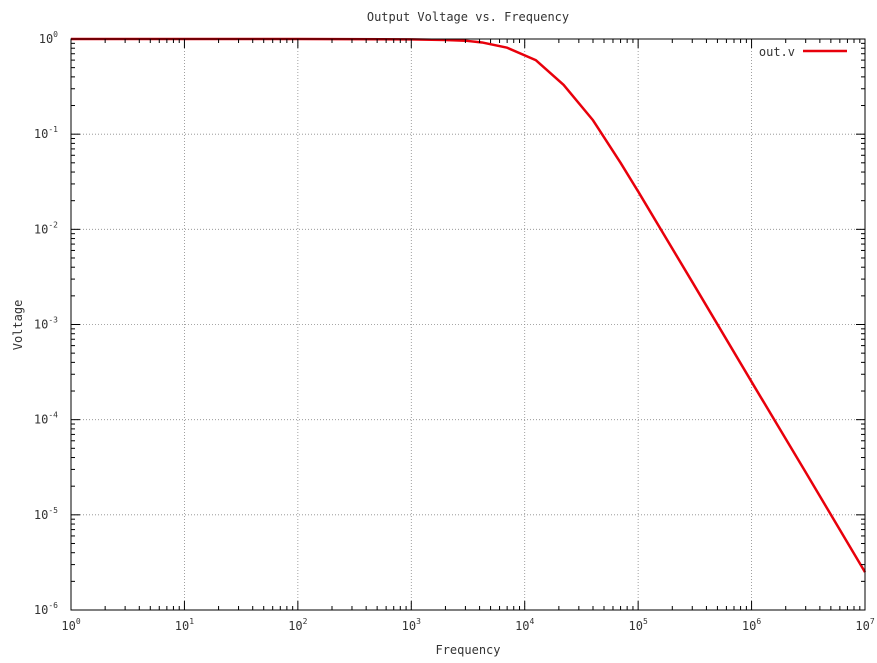 The image size is (877, 663). What do you see at coordinates (638, 625) in the screenshot?
I see `x-tick-label: 10⁵` at bounding box center [638, 625].